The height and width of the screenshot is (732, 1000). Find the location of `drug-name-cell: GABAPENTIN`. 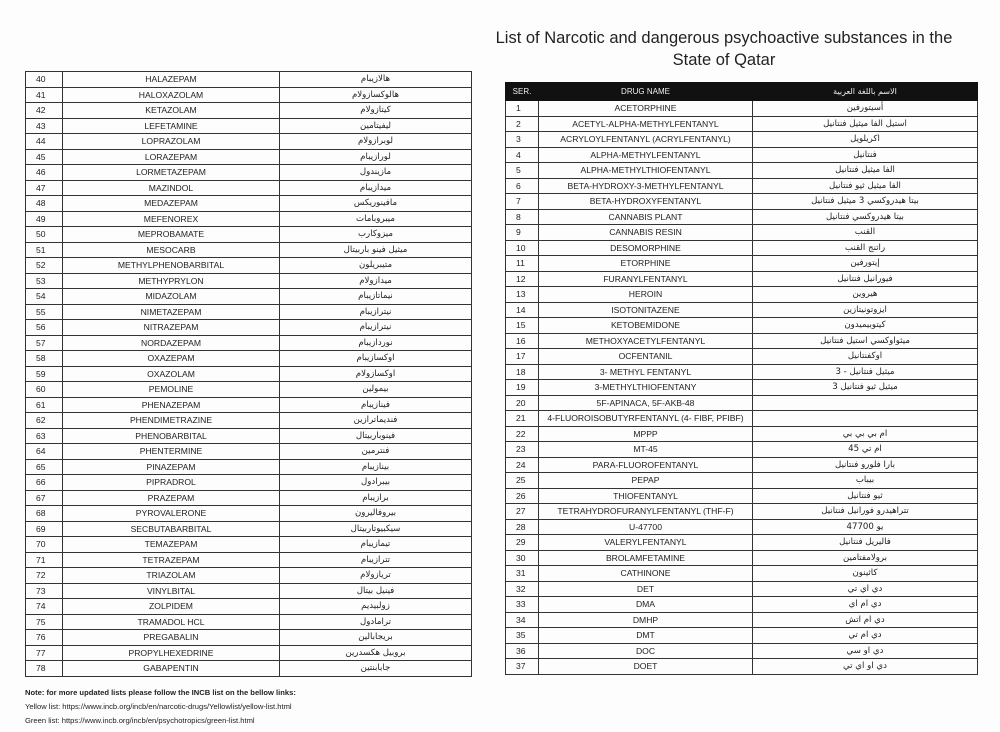

drug-name-cell: GABAPENTIN is located at coordinates (171, 668).